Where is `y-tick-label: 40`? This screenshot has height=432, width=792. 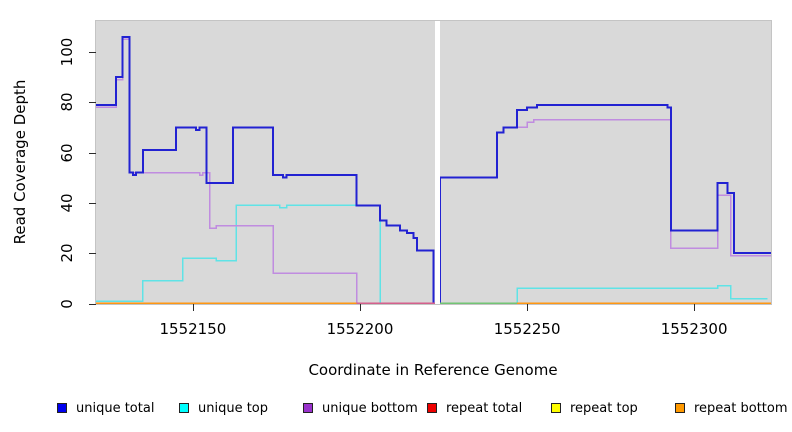
y-tick-label: 40 is located at coordinates (67, 203).